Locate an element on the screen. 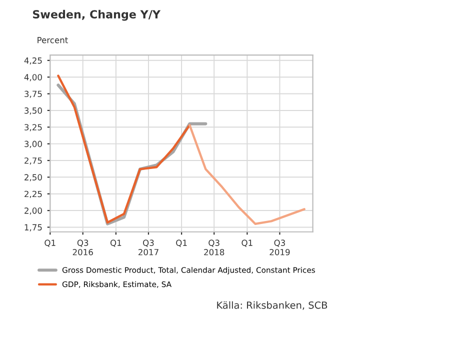  x-tick-label: Q3 2017 is located at coordinates (148, 248).